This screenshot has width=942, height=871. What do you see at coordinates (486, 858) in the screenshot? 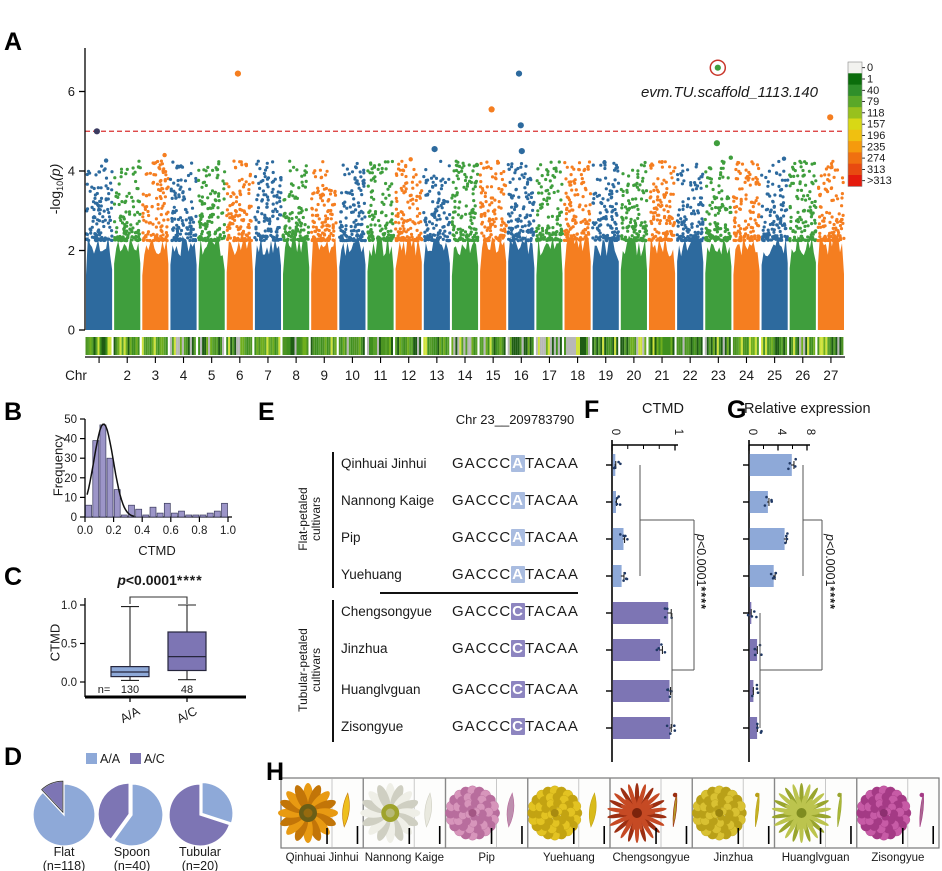
I see `cultivar-photo-label: Pip` at bounding box center [486, 858].